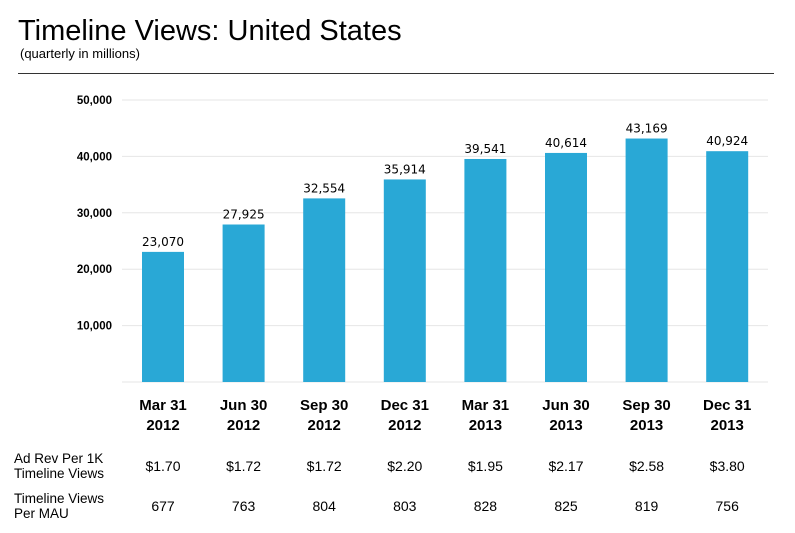  I want to click on table-cell: 828, so click(485, 506).